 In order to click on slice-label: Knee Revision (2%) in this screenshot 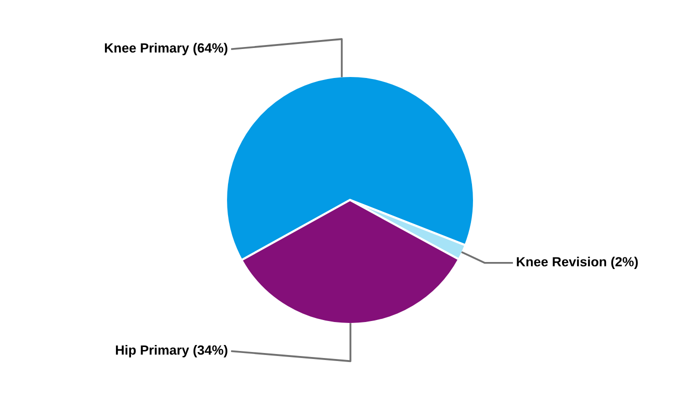, I will do `click(577, 263)`.